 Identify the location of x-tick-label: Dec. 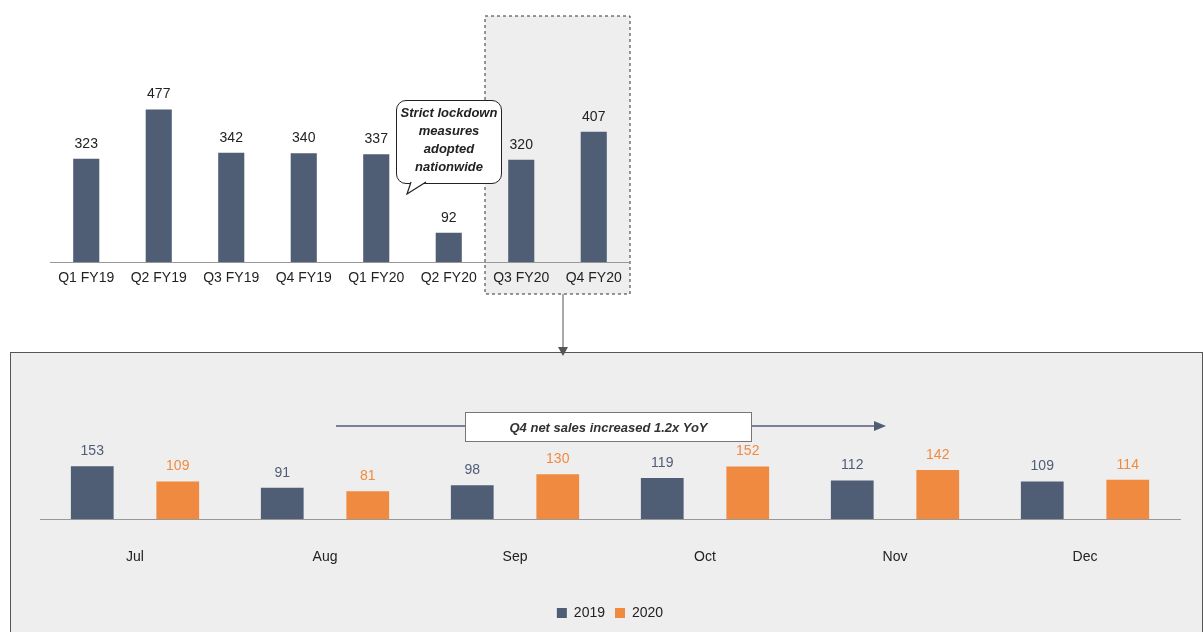
(1085, 556).